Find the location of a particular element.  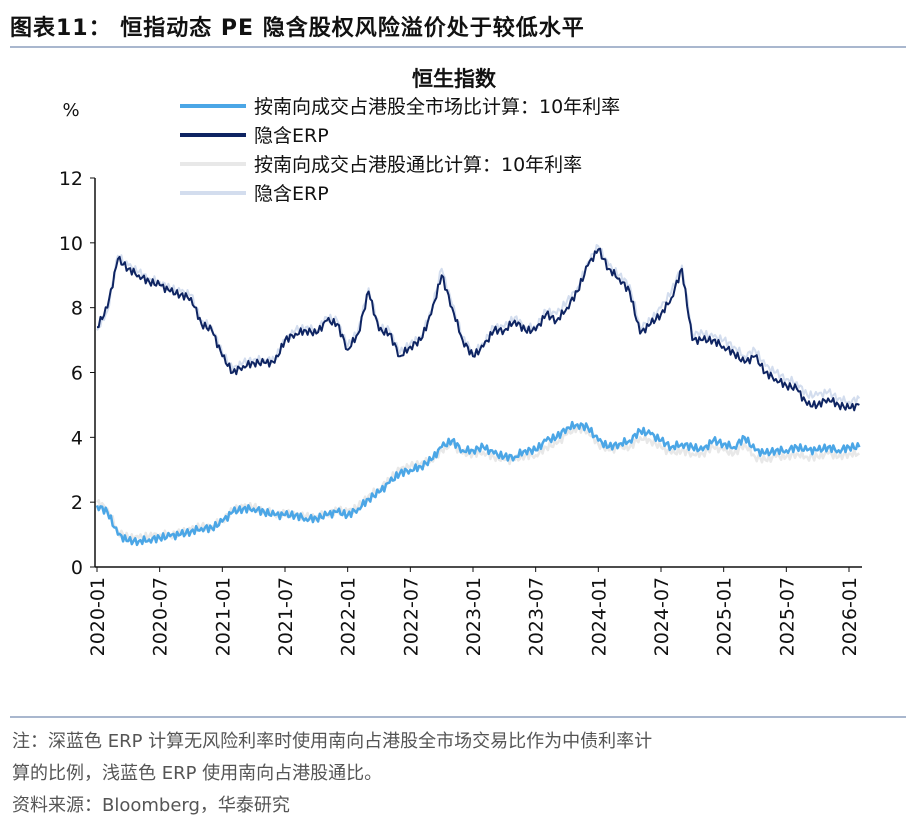

note-line-2: 算的比例，浅蓝色 ERP 使用南向占港股通比。 is located at coordinates (197, 773).